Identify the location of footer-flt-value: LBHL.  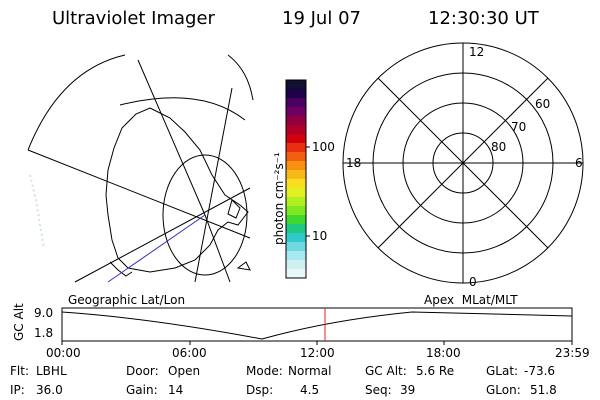
(51, 371).